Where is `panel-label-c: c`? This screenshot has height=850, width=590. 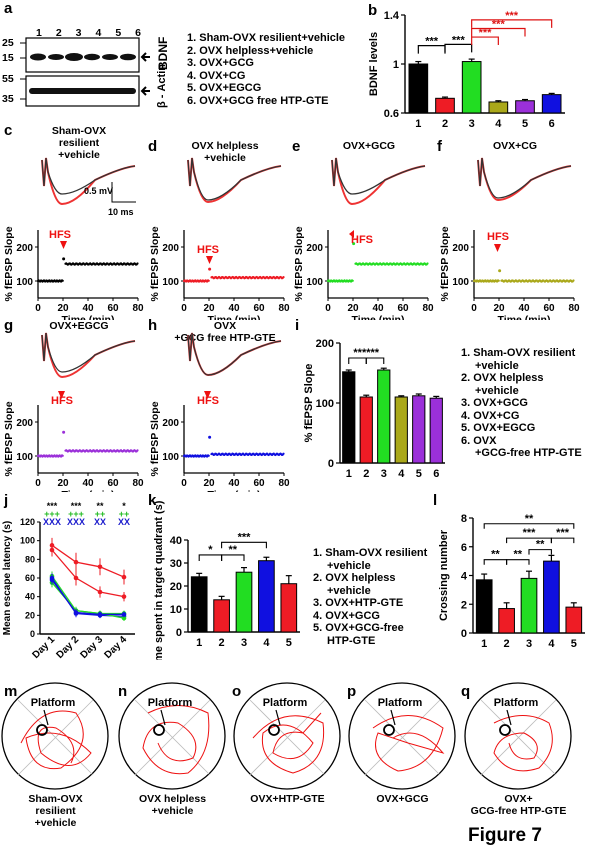
panel-label-c: c is located at coordinates (8, 130).